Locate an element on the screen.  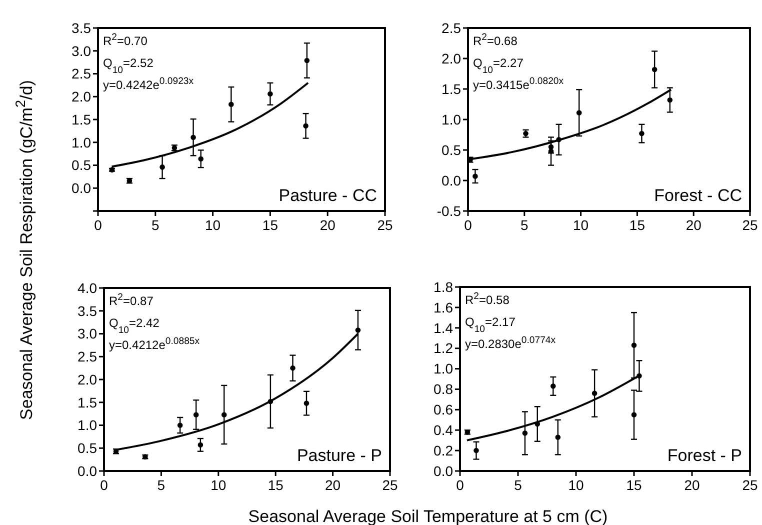
y-tick-label: 0.2 is located at coordinates (444, 450).